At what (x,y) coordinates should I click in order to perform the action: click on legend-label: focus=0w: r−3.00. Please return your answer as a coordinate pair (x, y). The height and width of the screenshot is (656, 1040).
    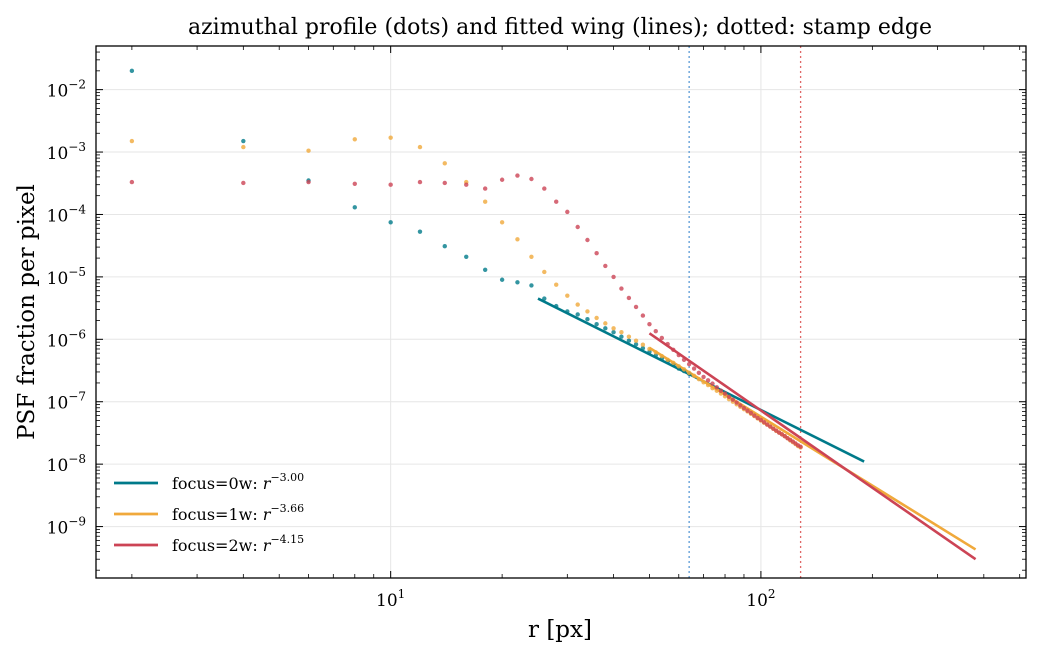
    Looking at the image, I should click on (238, 482).